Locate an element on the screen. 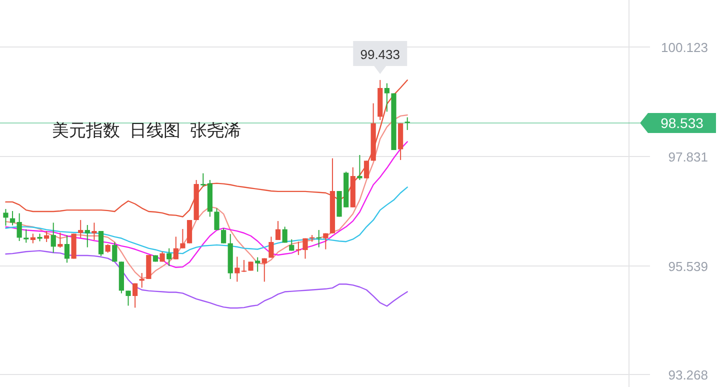  ref-line-label: 98.533 is located at coordinates (682, 122).